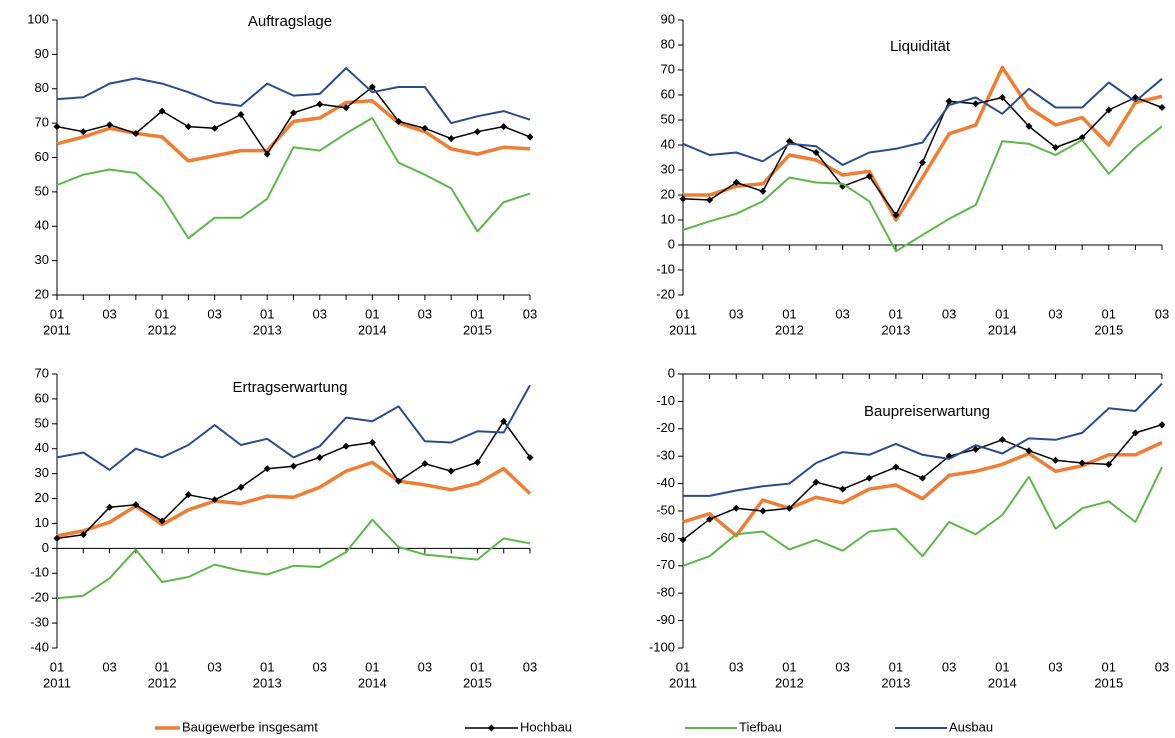  I want to click on chart-title: Baupreiserwartung, so click(927, 411).